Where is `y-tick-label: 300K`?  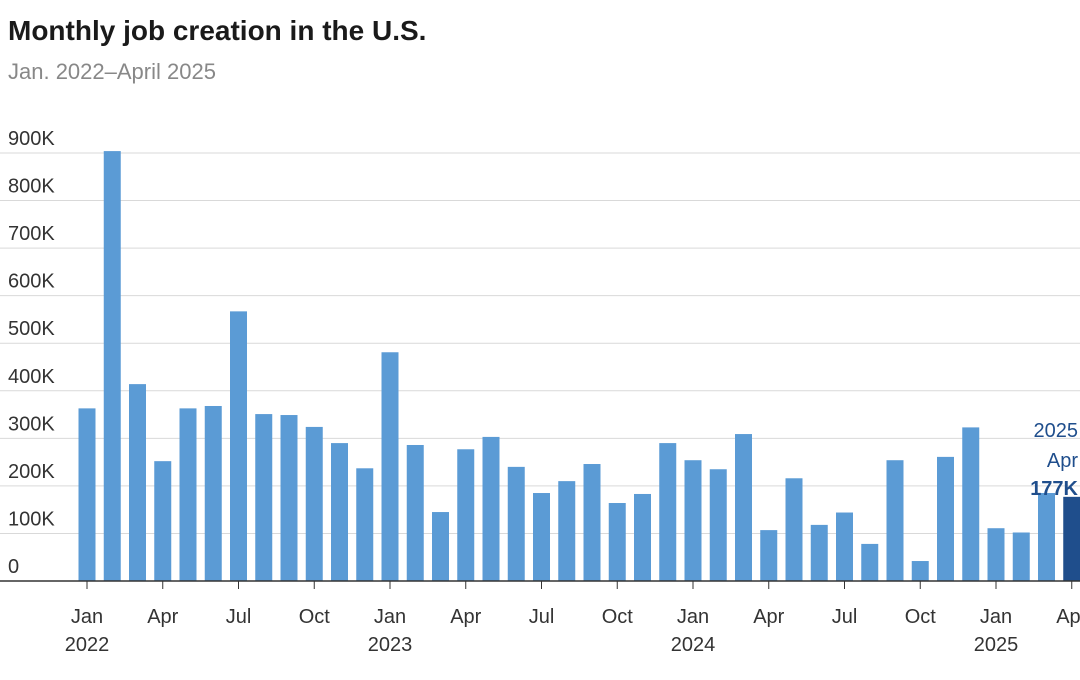 y-tick-label: 300K is located at coordinates (31, 424).